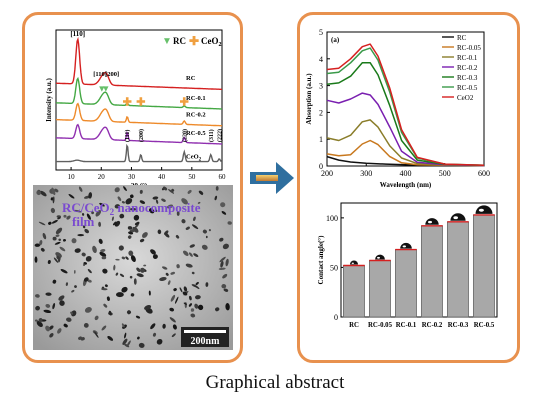 The image size is (550, 413). Describe the element at coordinates (419, 260) in the screenshot. I see `ca-frame` at that location.